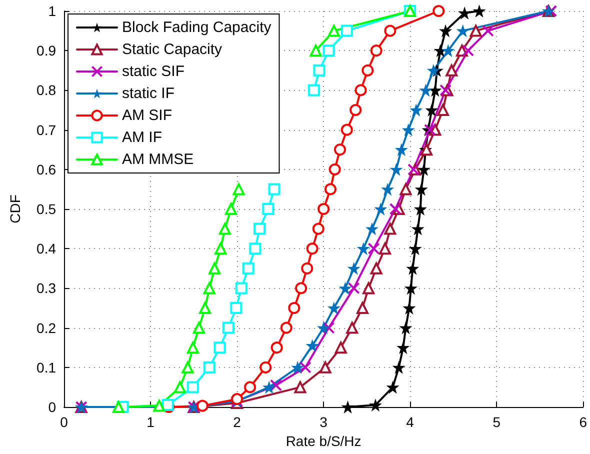 This screenshot has height=454, width=590. What do you see at coordinates (147, 115) in the screenshot?
I see `legend-label: AM SIF` at bounding box center [147, 115].